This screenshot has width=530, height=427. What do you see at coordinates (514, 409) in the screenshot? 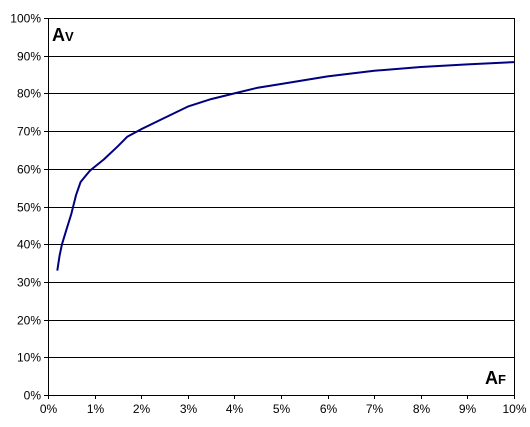
I see `x-tick-label: 10%` at bounding box center [514, 409].